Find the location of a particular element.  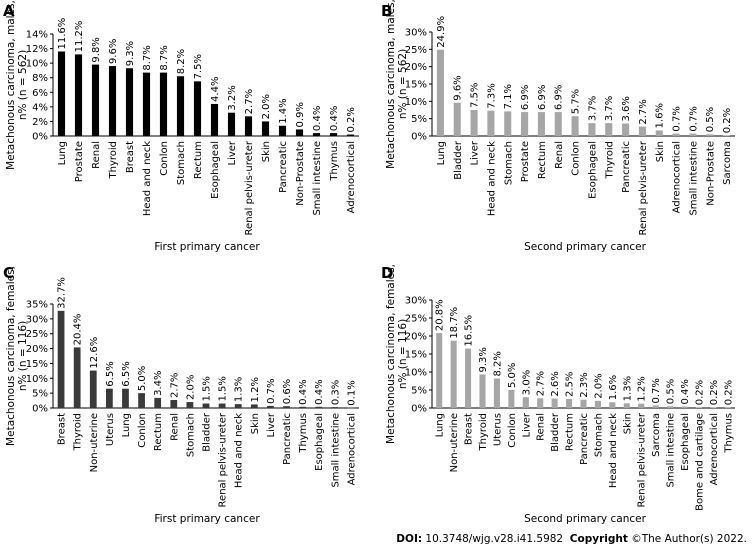

data-label: 9.6% is located at coordinates (458, 87).